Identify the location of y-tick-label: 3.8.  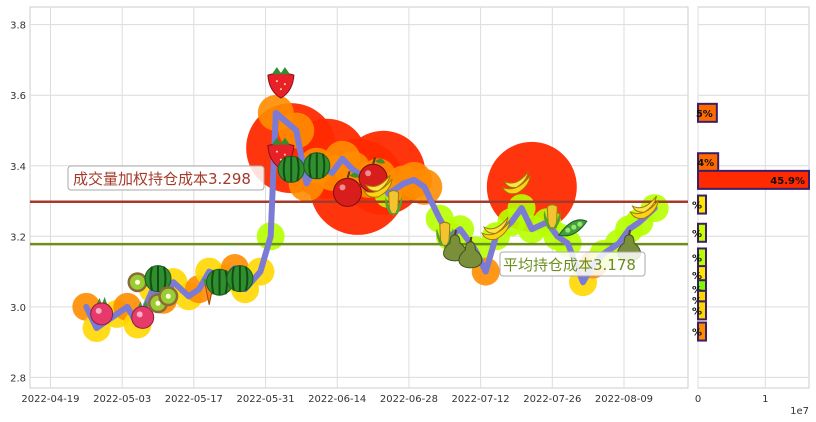
(18, 26).